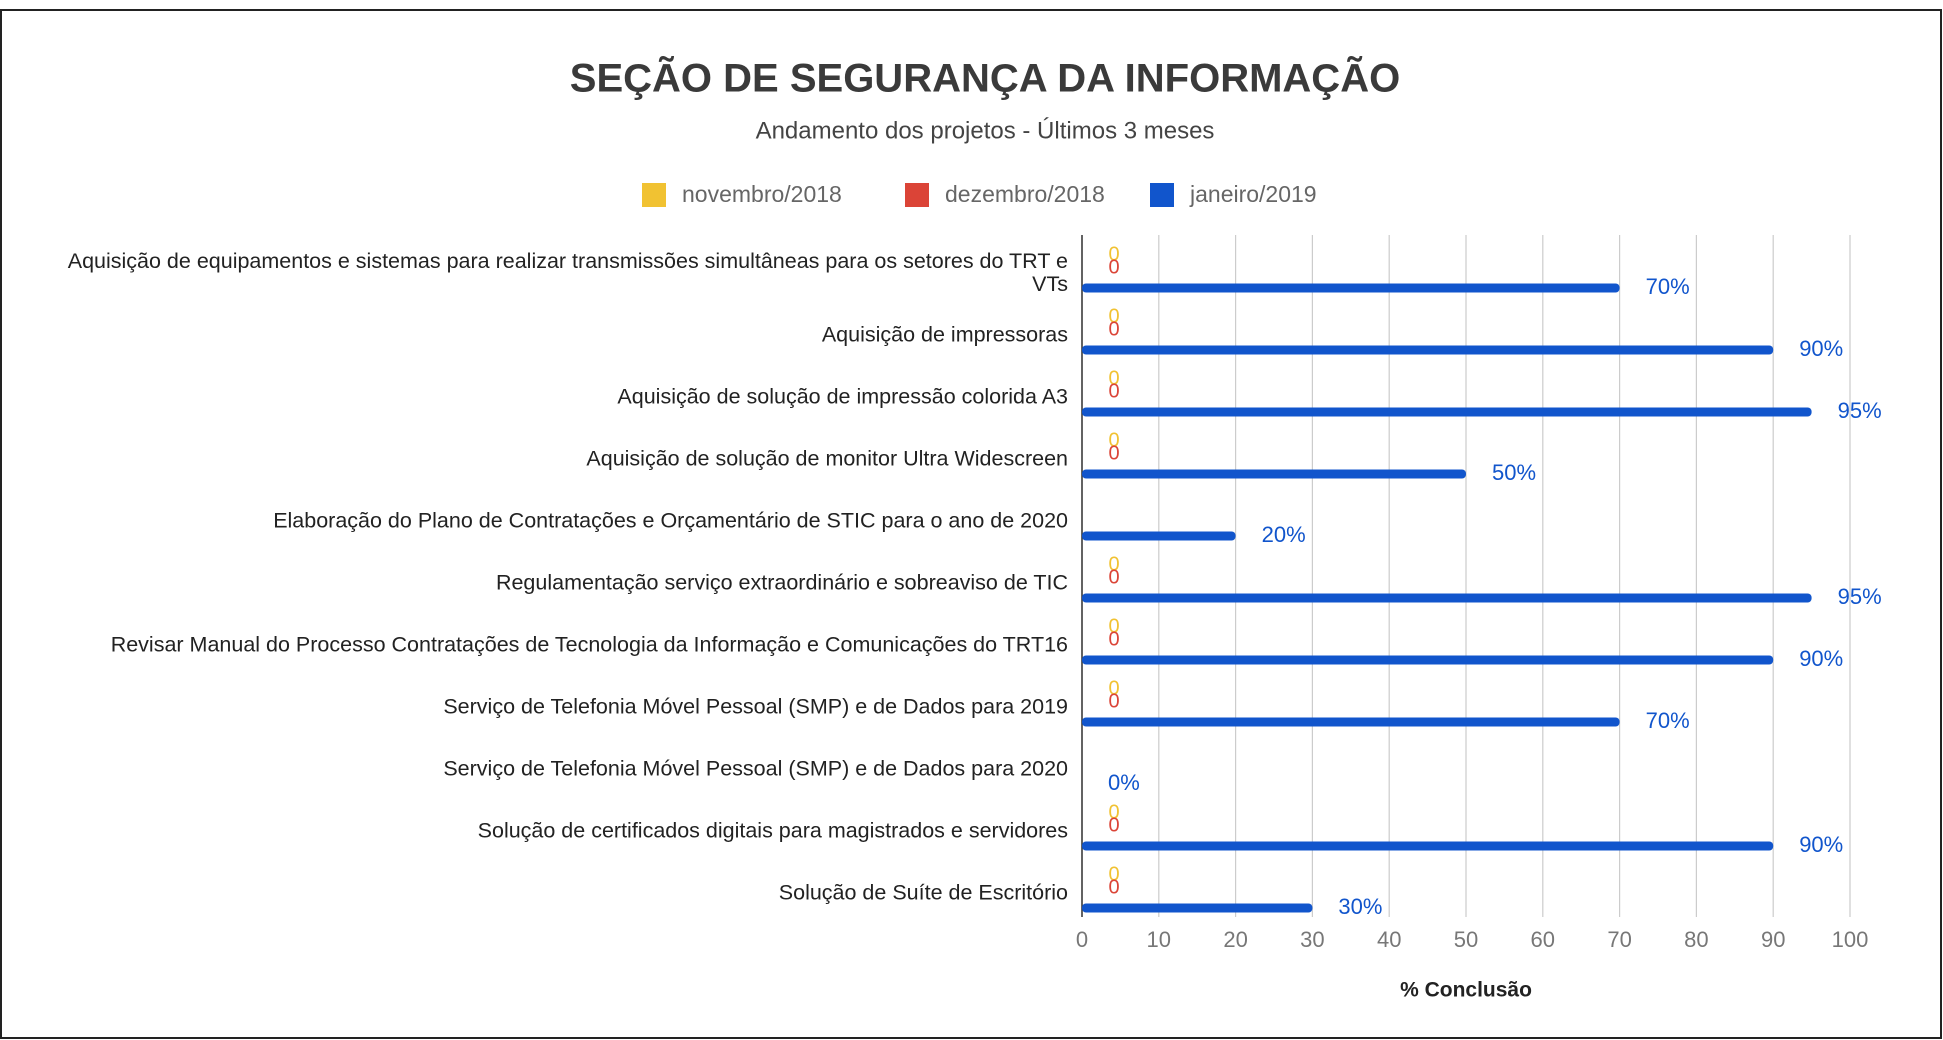 The height and width of the screenshot is (1040, 1943). I want to click on x-tick-label: 30, so click(1312, 939).